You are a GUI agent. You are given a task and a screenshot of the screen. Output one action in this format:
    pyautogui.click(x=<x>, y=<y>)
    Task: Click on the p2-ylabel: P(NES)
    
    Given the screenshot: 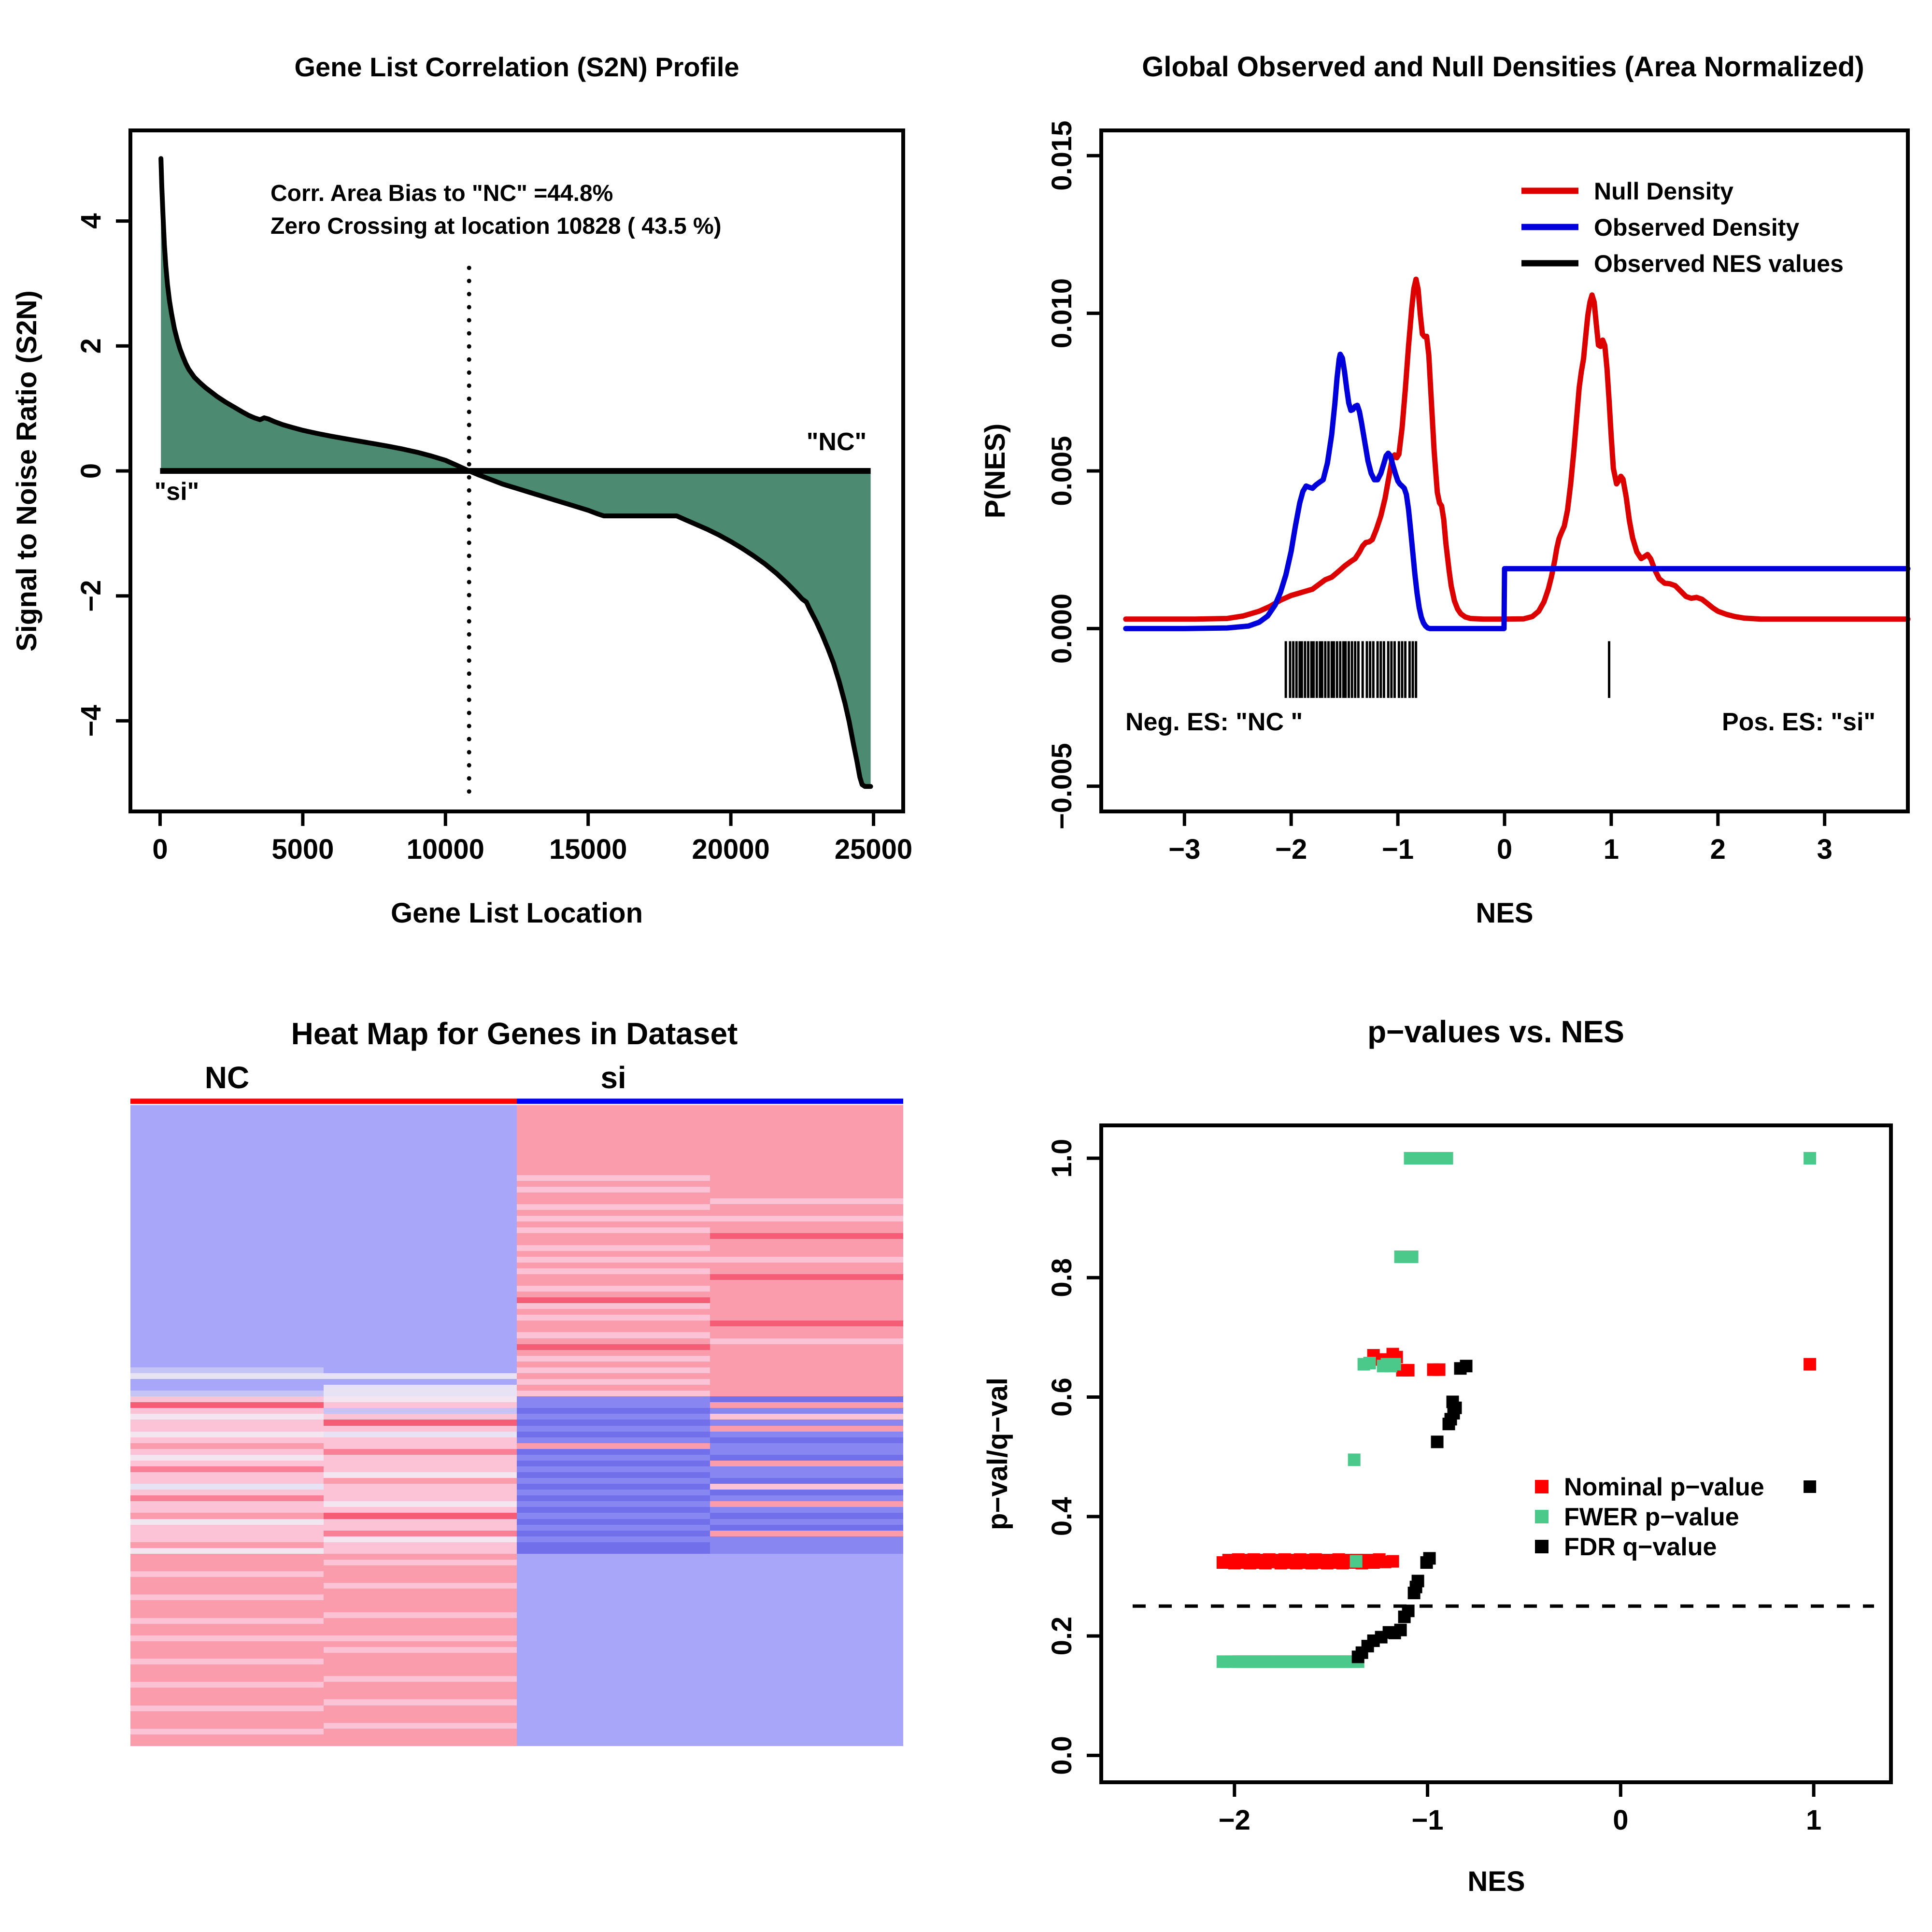 What is the action you would take?
    pyautogui.click(x=995, y=471)
    